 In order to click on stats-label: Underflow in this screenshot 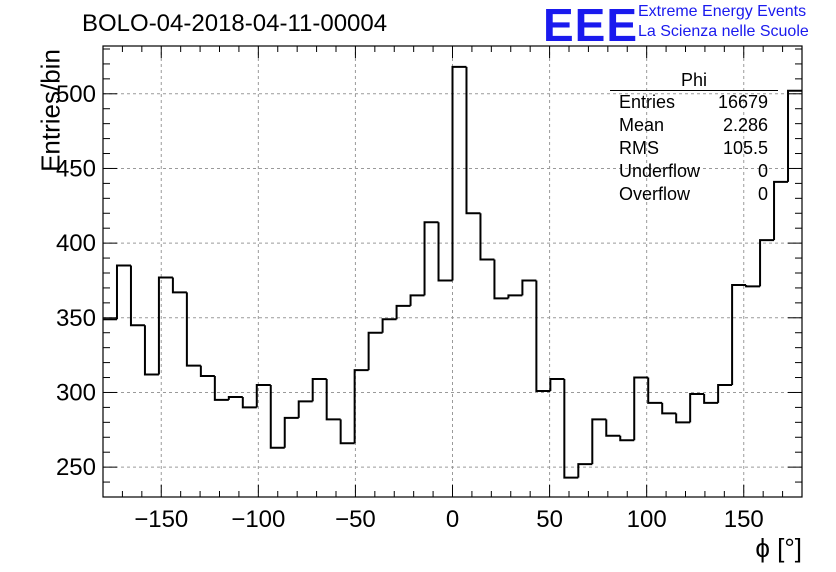, I will do `click(660, 171)`.